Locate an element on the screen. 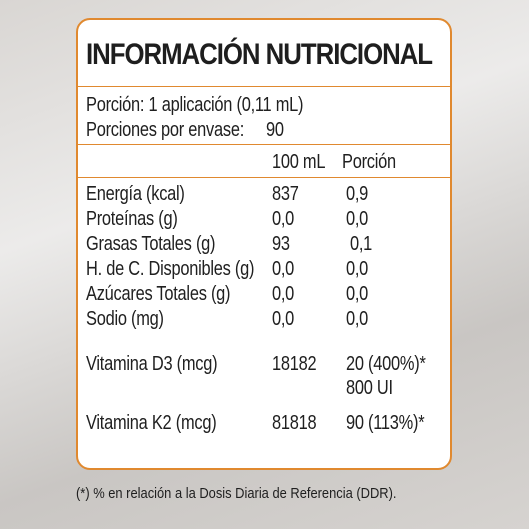 The height and width of the screenshot is (529, 529). vitamin-value-portion: 90 (113%)* is located at coordinates (385, 423).